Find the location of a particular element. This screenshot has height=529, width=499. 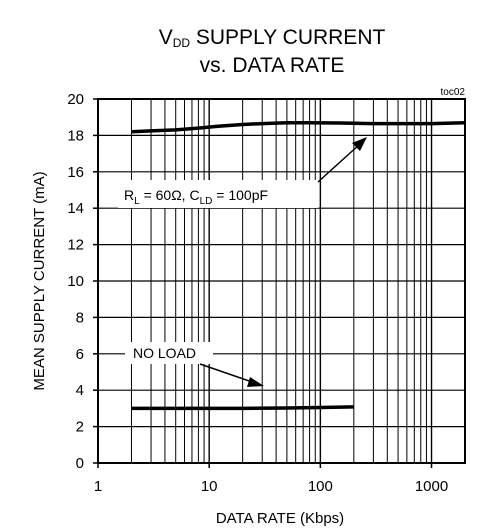

title-supply-current: SUPPLY CURRENT is located at coordinates (287, 37).